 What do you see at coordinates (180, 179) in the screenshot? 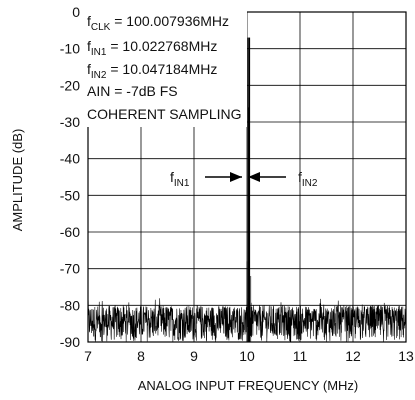
I see `fin1-arrow-label: fIN1` at bounding box center [180, 179].